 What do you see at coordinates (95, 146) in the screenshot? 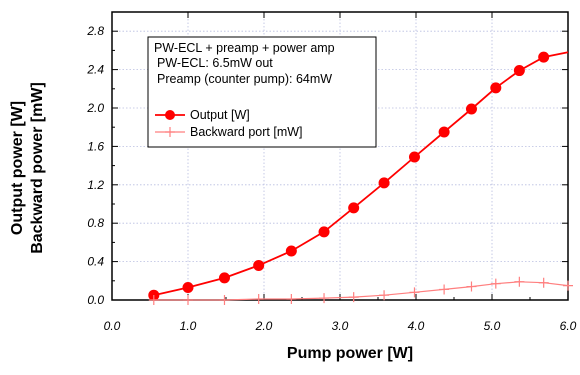
I see `y-tick-label: 1.6` at bounding box center [95, 146].